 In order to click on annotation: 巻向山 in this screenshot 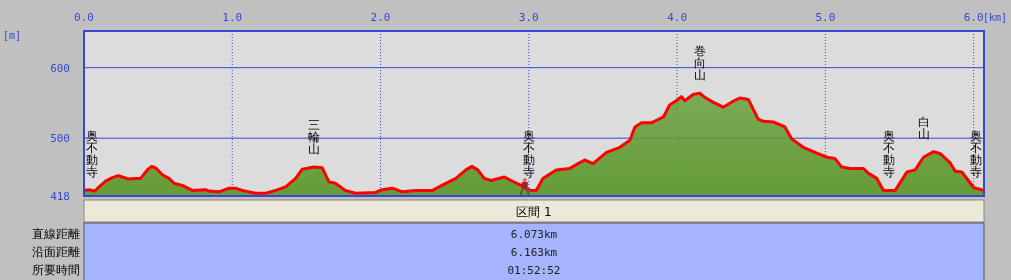, I will do `click(699, 63)`.